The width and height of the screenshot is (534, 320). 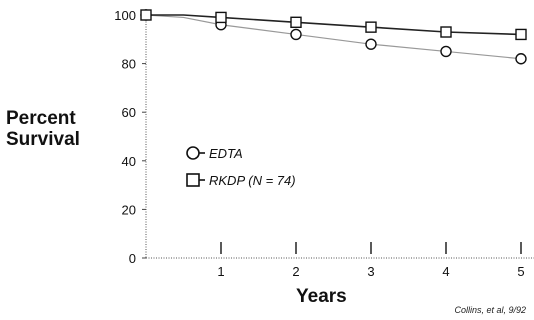 What do you see at coordinates (193, 153) in the screenshot?
I see `legend-circle-icon` at bounding box center [193, 153].